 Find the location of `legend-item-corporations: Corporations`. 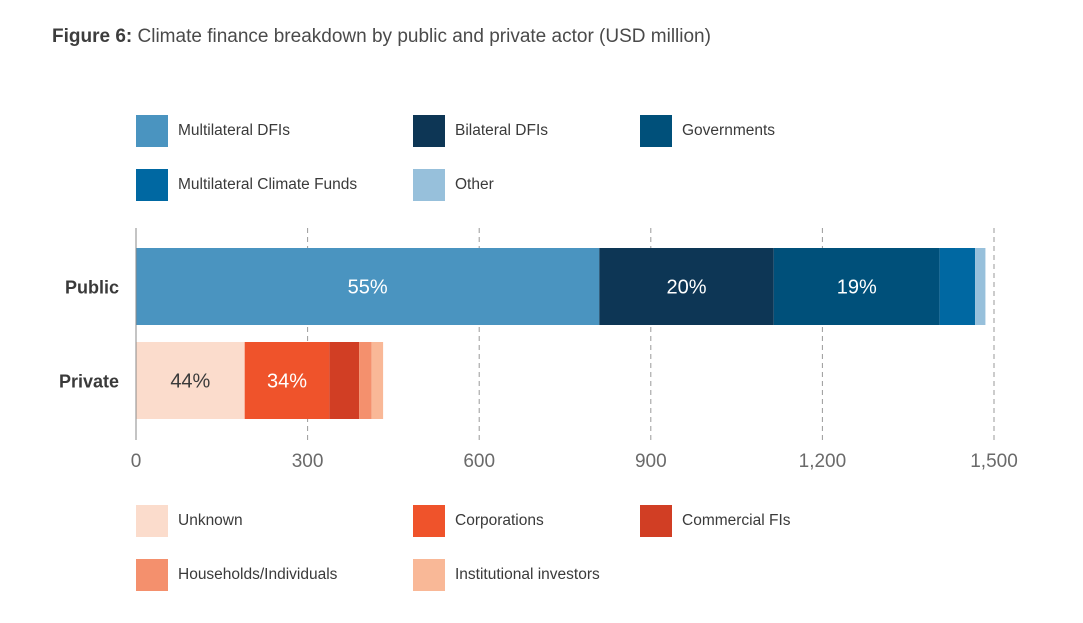

legend-item-corporations: Corporations is located at coordinates (478, 521).